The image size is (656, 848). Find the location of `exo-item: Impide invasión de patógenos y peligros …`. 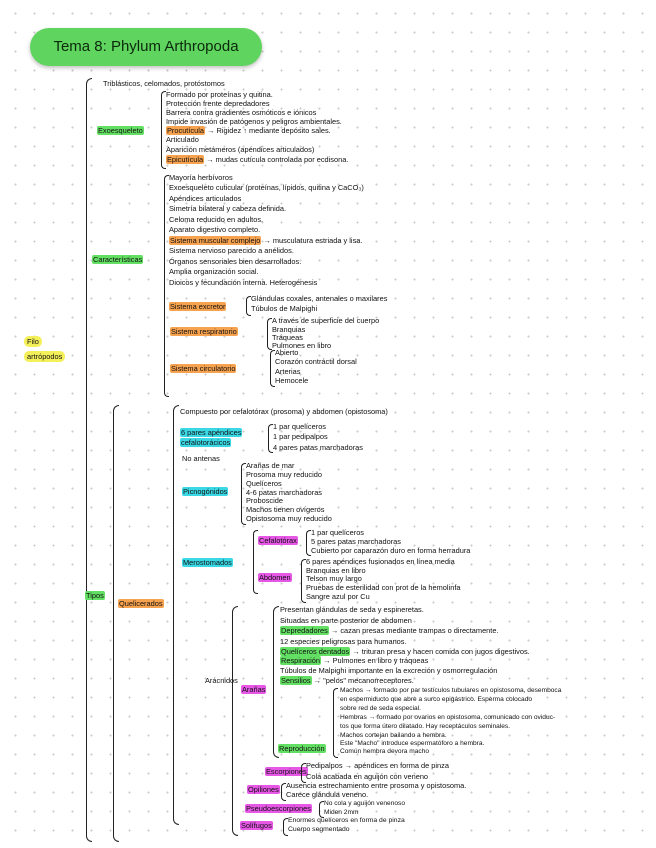

exo-item: Impide invasión de patógenos y peligros … is located at coordinates (254, 121).